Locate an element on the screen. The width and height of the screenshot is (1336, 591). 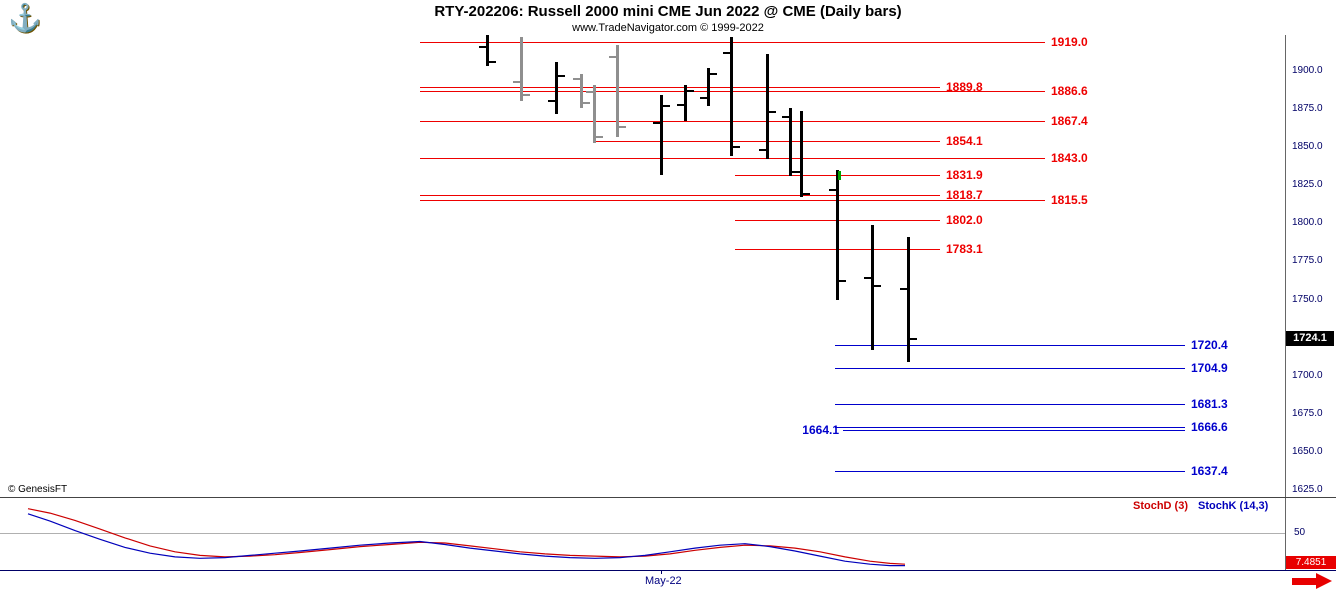
support-label: 1720.4 is located at coordinates (1209, 344).